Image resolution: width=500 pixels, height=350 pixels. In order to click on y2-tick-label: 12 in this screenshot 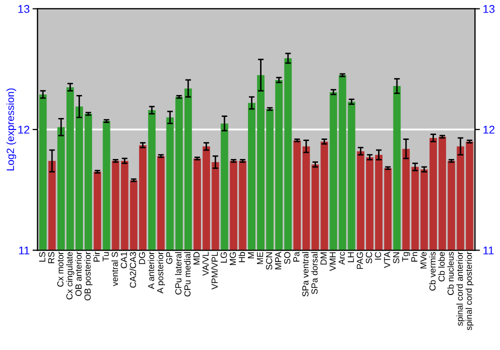, I will do `click(488, 130)`.